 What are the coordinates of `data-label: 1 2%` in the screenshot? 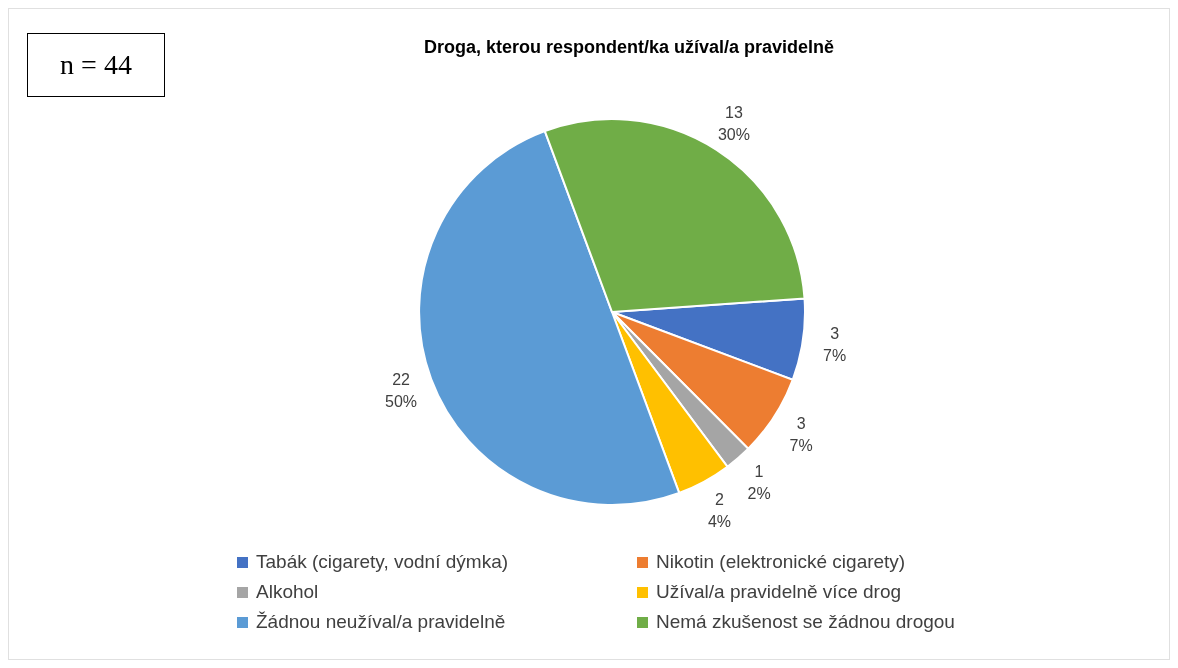 It's located at (759, 482).